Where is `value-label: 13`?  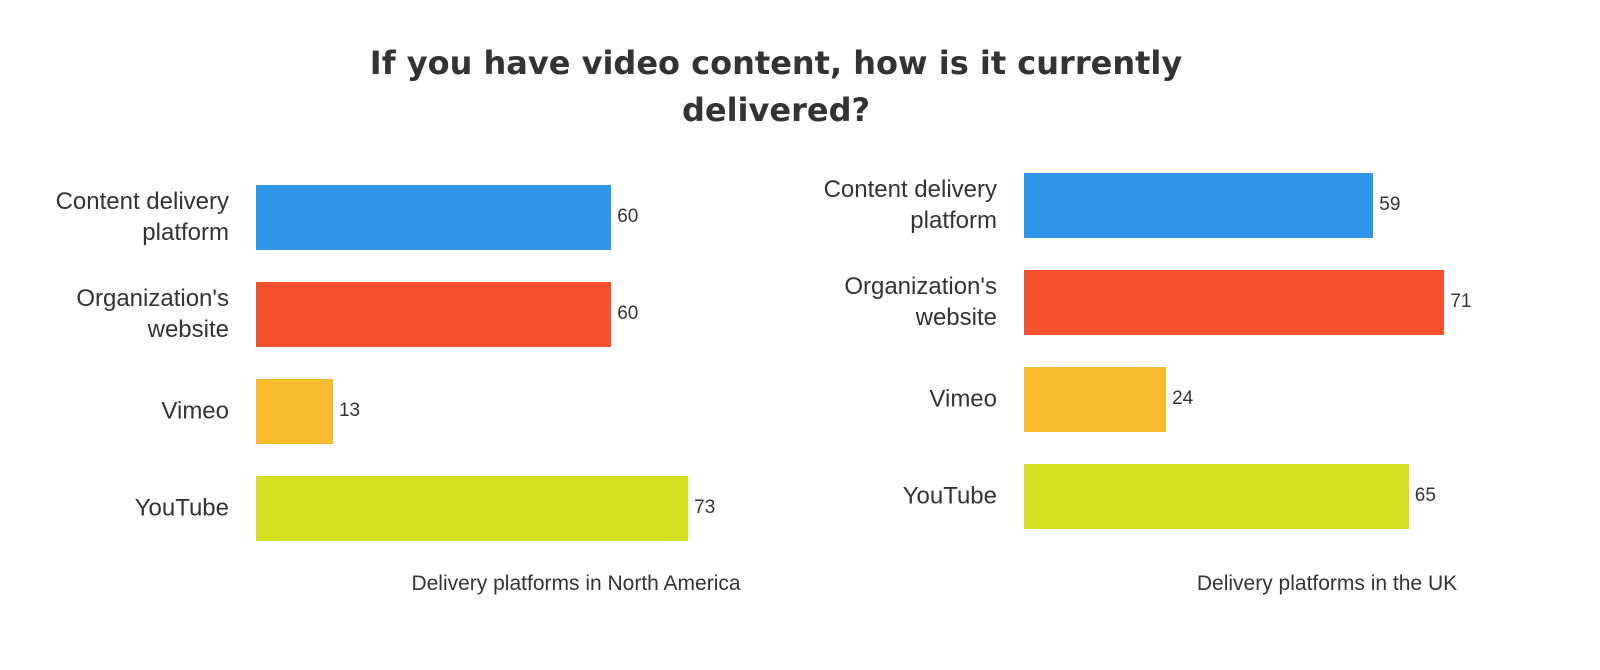
value-label: 13 is located at coordinates (349, 410).